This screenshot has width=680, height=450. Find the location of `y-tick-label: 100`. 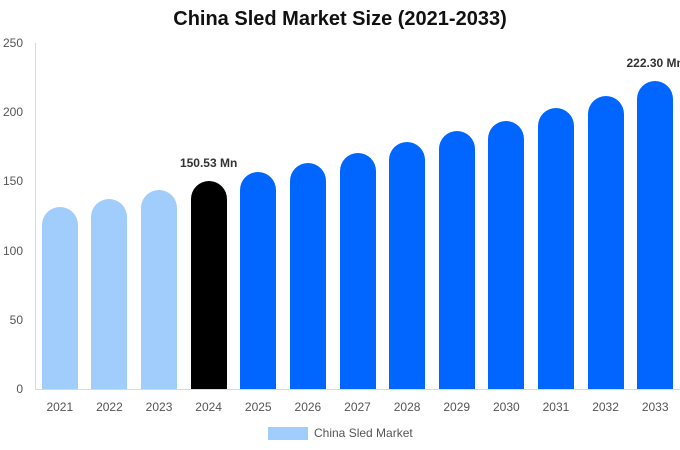

y-tick-label: 100 is located at coordinates (12, 250).